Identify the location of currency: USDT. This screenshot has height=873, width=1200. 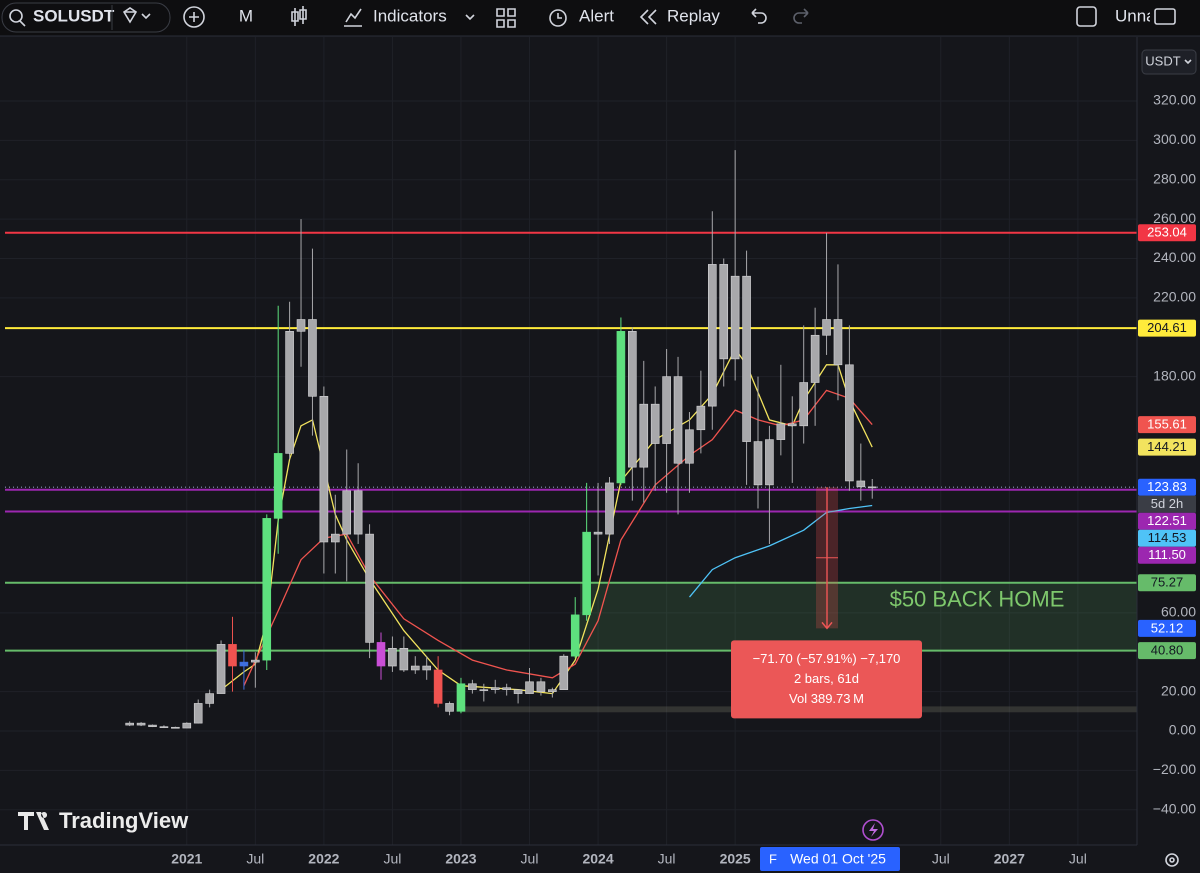
(1162, 60).